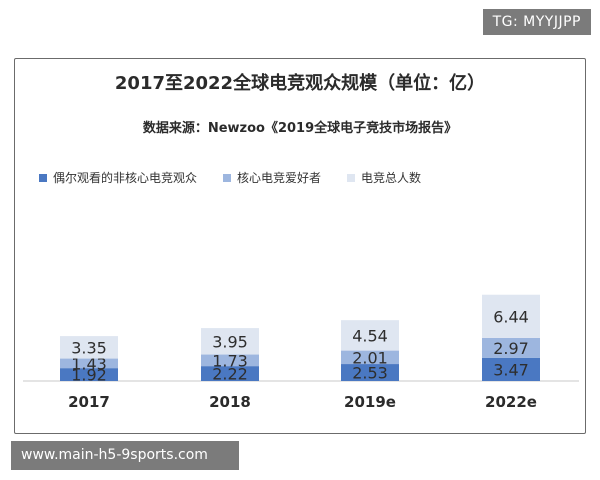 The width and height of the screenshot is (600, 480). I want to click on top-watermark-badge: TG: MYYJJPP, so click(536, 22).